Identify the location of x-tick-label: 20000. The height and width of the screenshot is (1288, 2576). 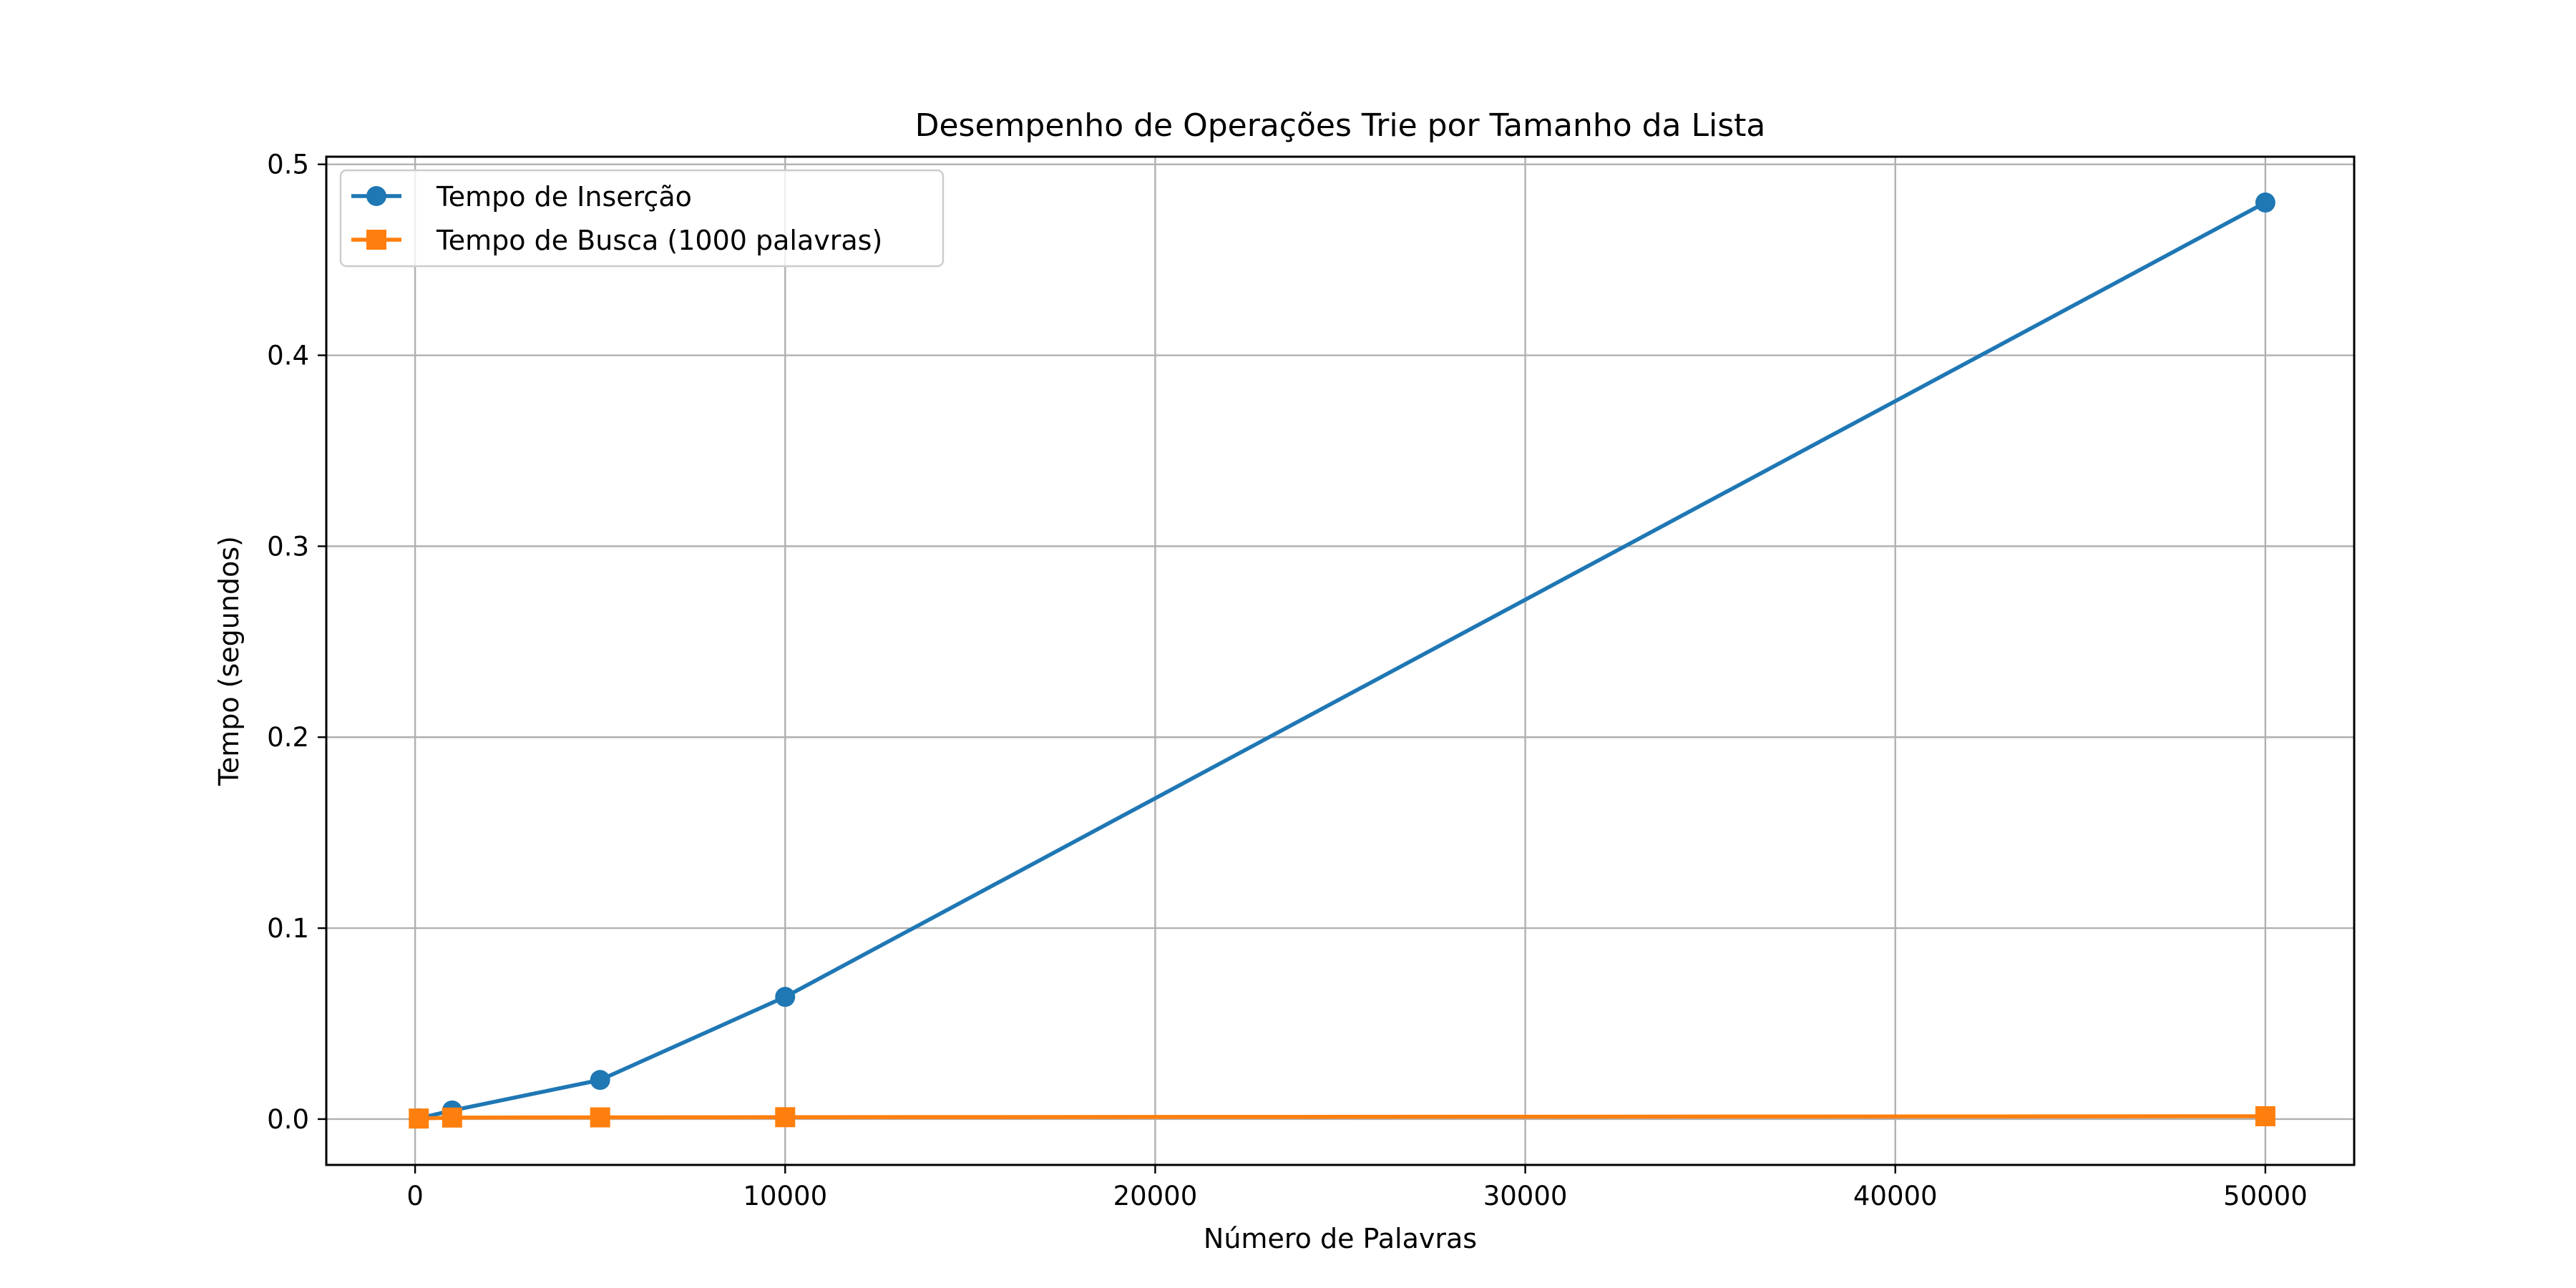
(1155, 1196).